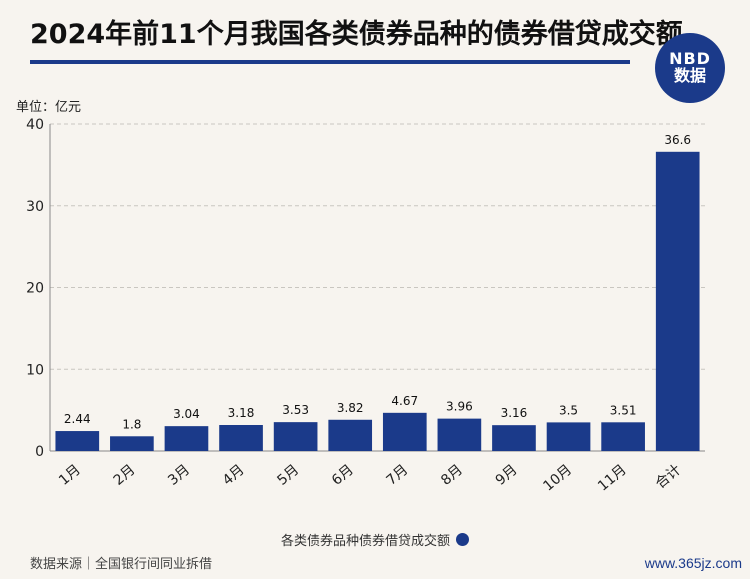 Image resolution: width=750 pixels, height=579 pixels. What do you see at coordinates (241, 413) in the screenshot?
I see `data-label: 3.18` at bounding box center [241, 413].